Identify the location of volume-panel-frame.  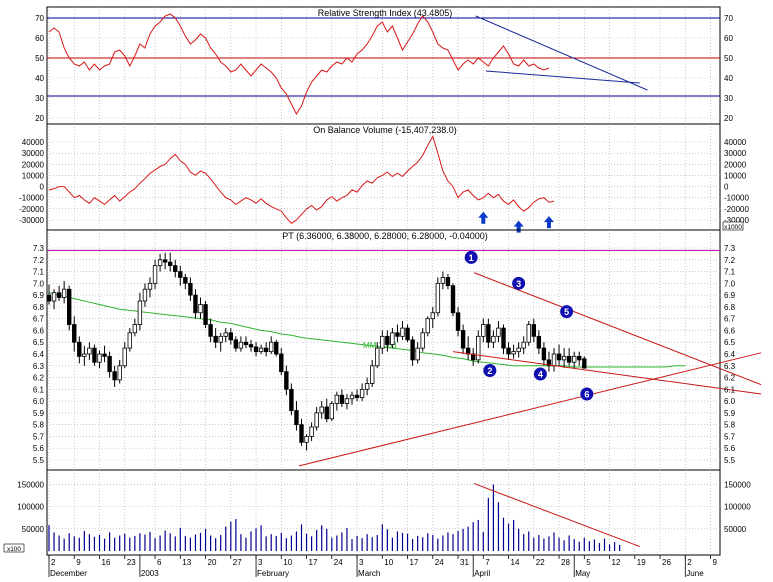
(383, 512).